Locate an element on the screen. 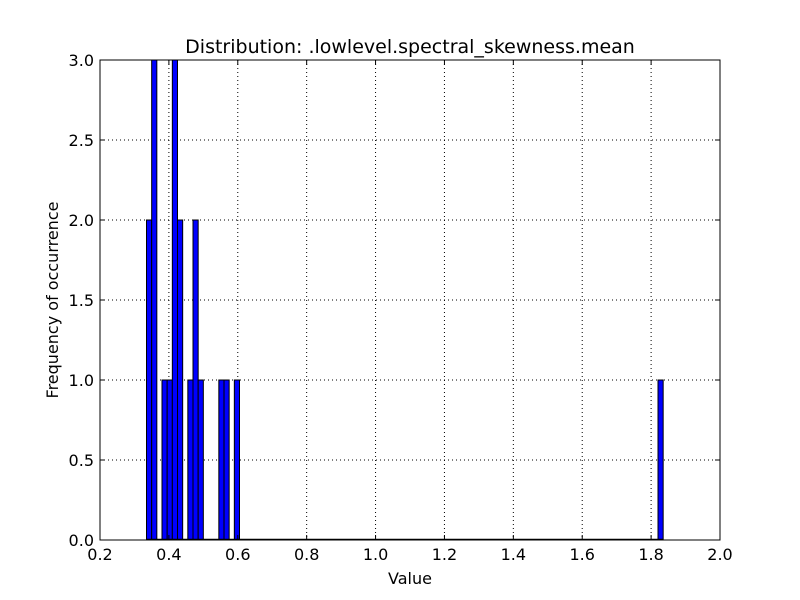 Image resolution: width=800 pixels, height=600 pixels. y-tick-labels: 0.0 0.5 1.0 1.5 2.0 2.5 3.0 is located at coordinates (81, 300).